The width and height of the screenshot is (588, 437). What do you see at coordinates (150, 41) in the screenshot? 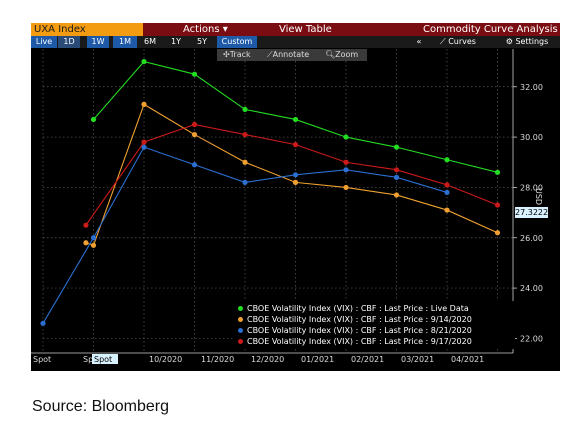
I see `timeframe-6m: 6M` at bounding box center [150, 41].